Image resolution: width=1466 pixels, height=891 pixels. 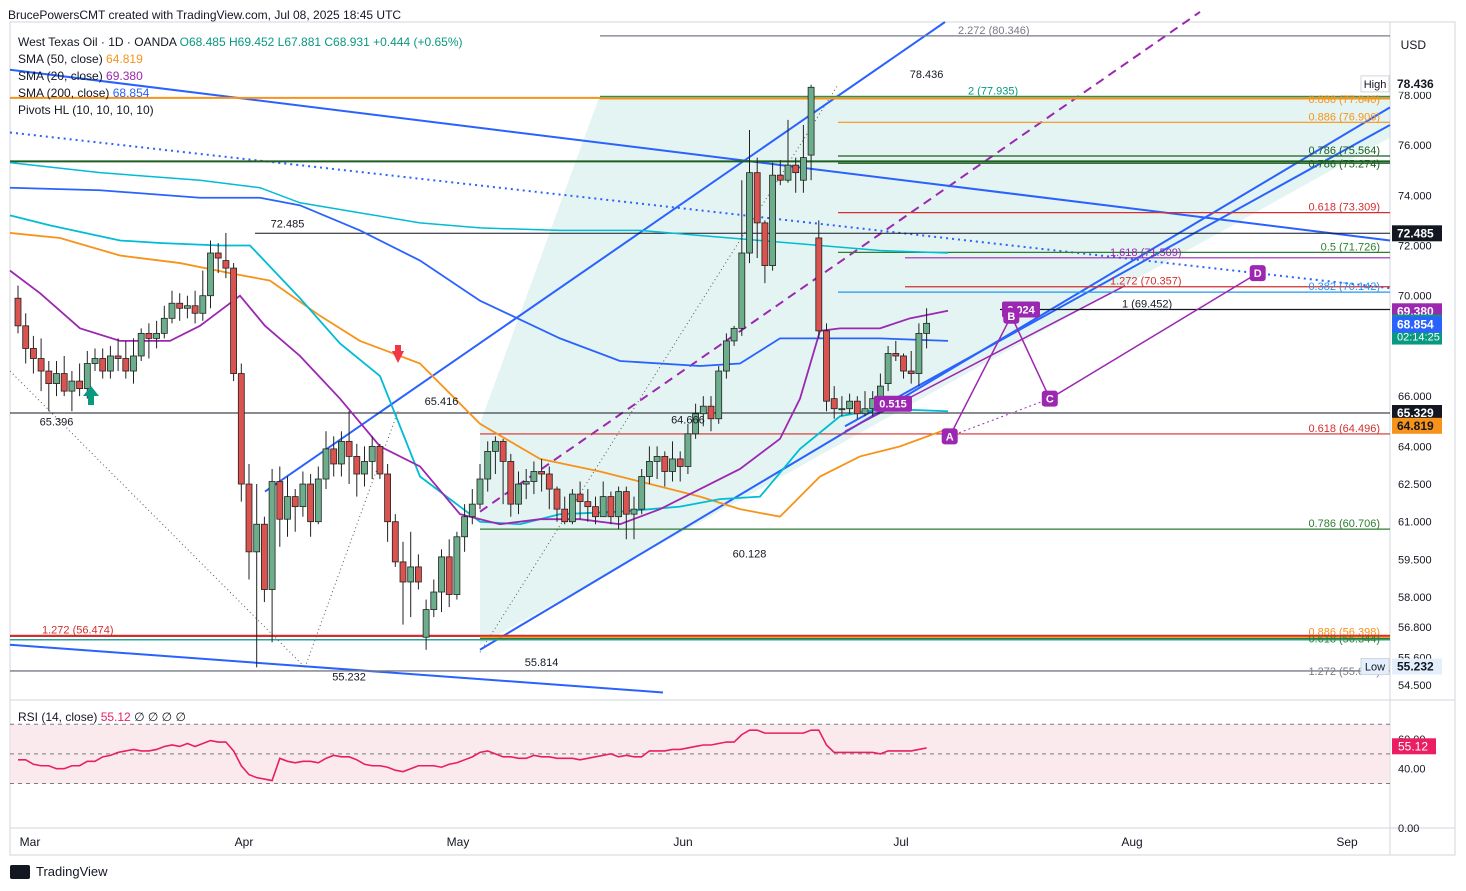 What do you see at coordinates (60, 76) in the screenshot?
I see `sma20-label: SMA (20, close)` at bounding box center [60, 76].